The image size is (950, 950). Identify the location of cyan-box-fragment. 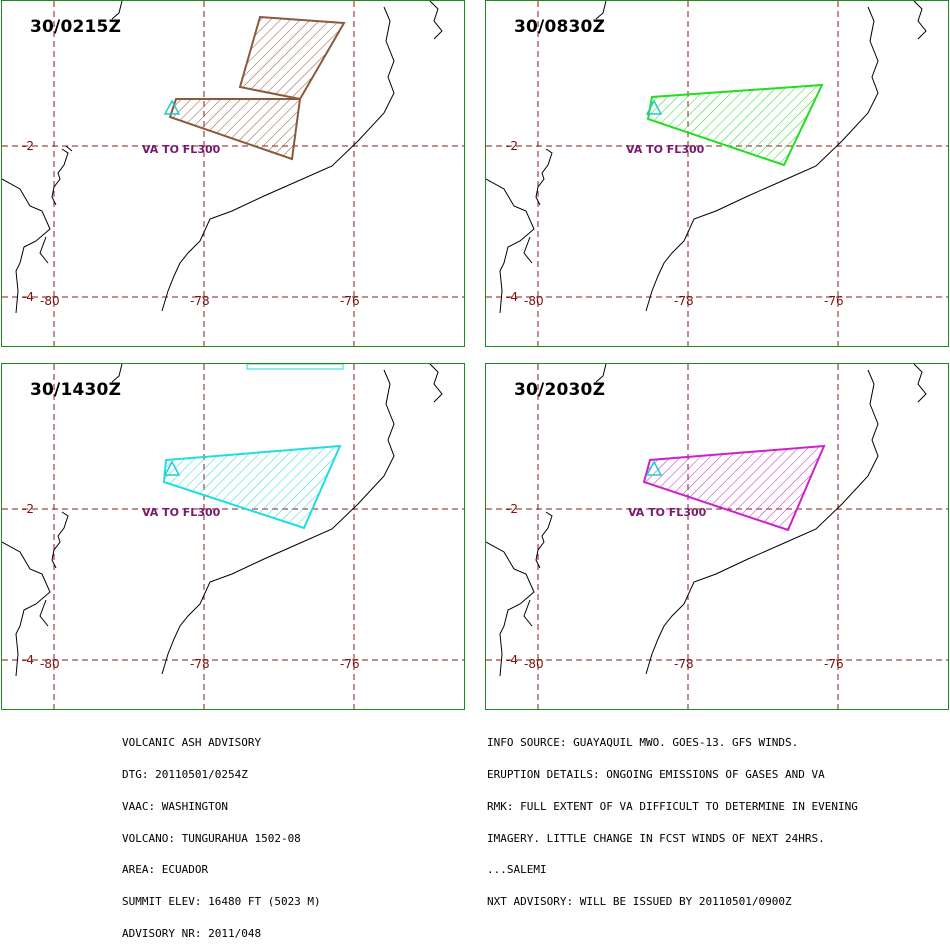
(295, 367).